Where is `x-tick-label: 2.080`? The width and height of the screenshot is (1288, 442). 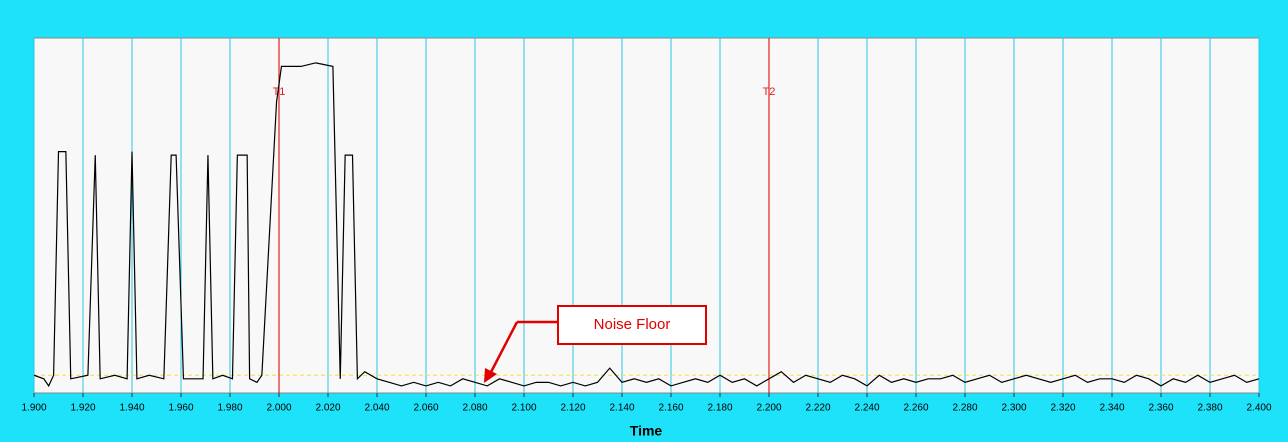 x-tick-label: 2.080 is located at coordinates (474, 408).